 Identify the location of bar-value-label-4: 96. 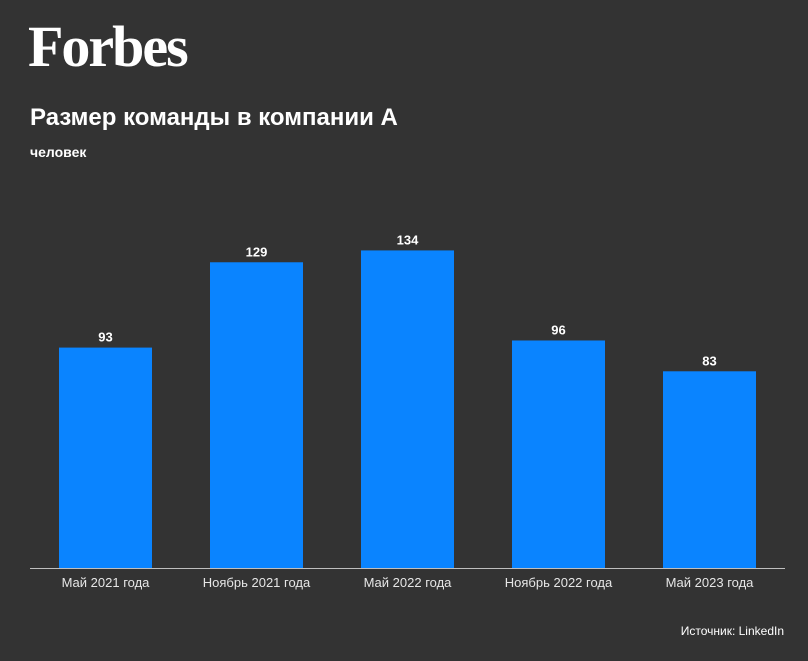
(558, 329).